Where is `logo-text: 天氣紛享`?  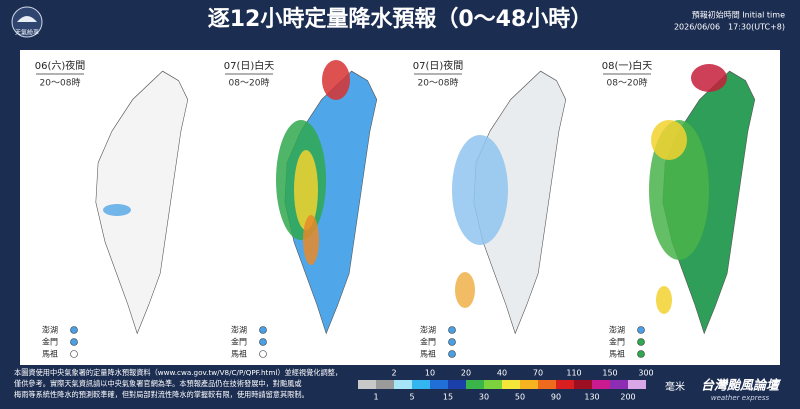 logo-text: 天氣紛享 is located at coordinates (27, 33).